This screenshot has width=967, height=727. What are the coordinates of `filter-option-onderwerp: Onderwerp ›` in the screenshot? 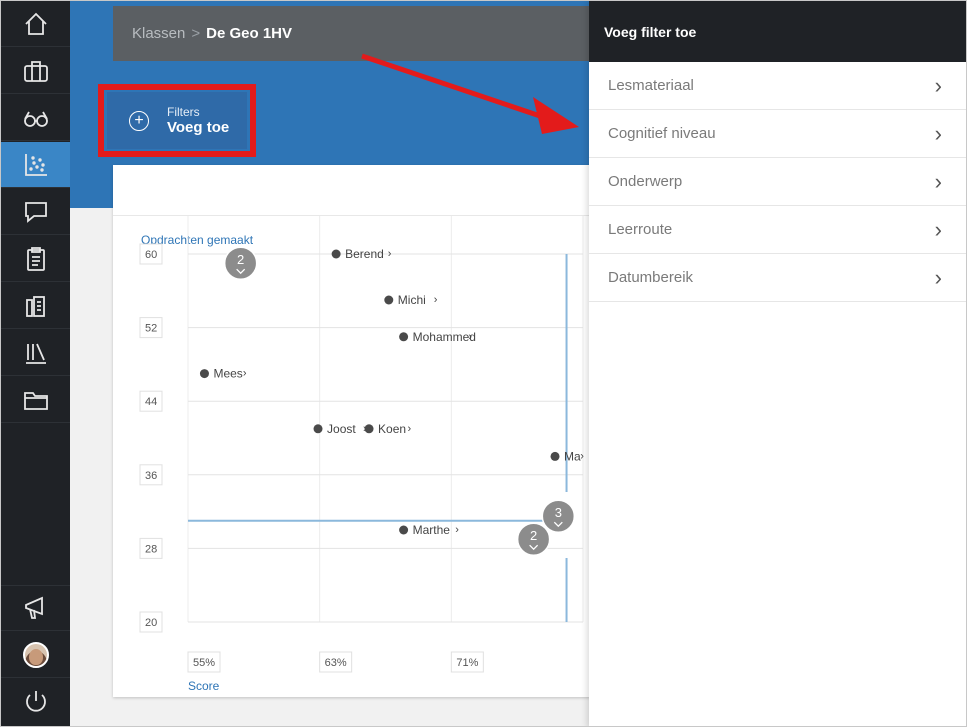 It's located at (777, 182).